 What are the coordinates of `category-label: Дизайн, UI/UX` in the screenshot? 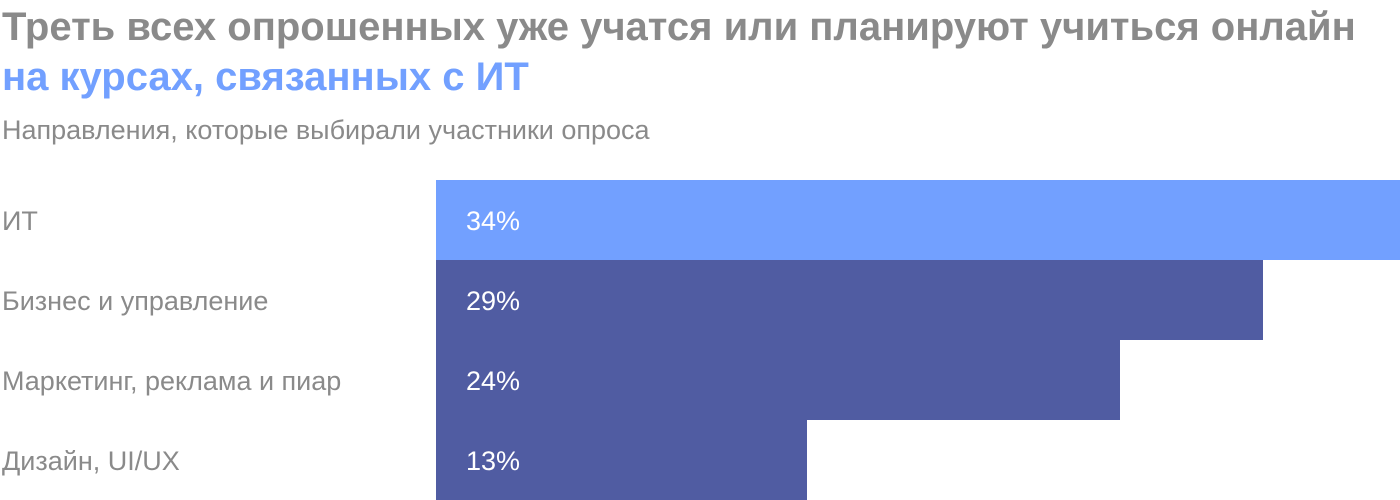 It's located at (91, 461).